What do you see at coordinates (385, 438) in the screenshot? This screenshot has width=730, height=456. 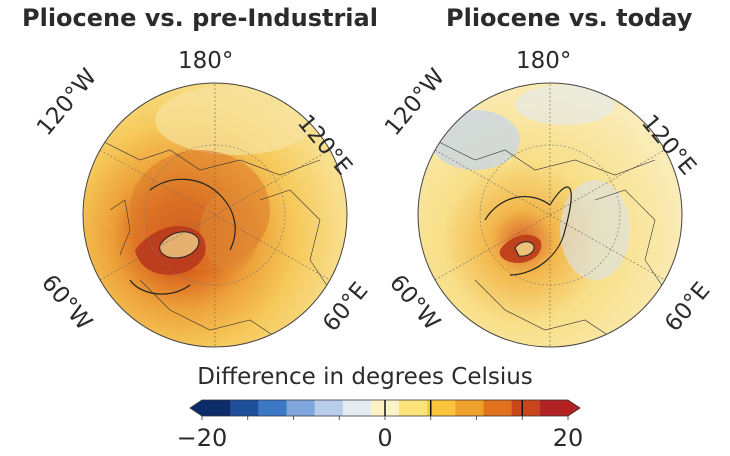 I see `colorbar-tick-label: 0` at bounding box center [385, 438].